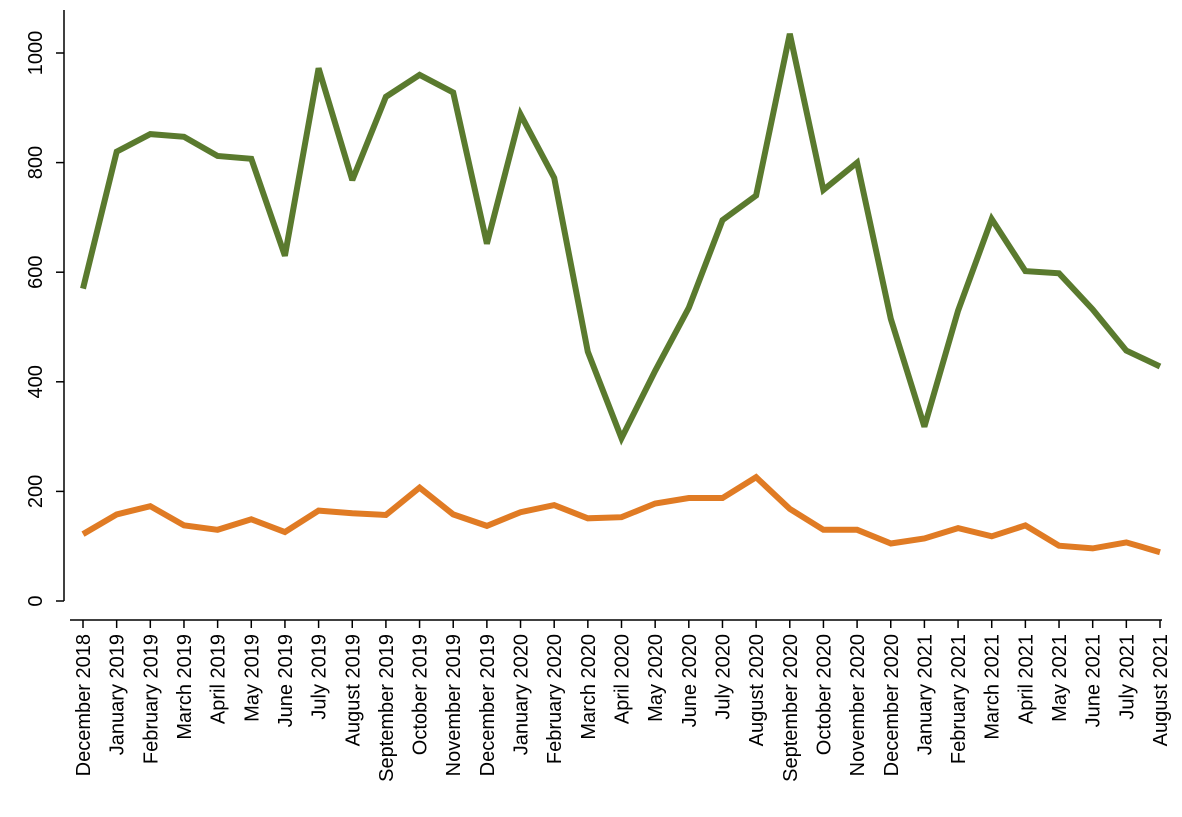  Describe the element at coordinates (757, 690) in the screenshot. I see `x-tick-label: August 2020` at that location.